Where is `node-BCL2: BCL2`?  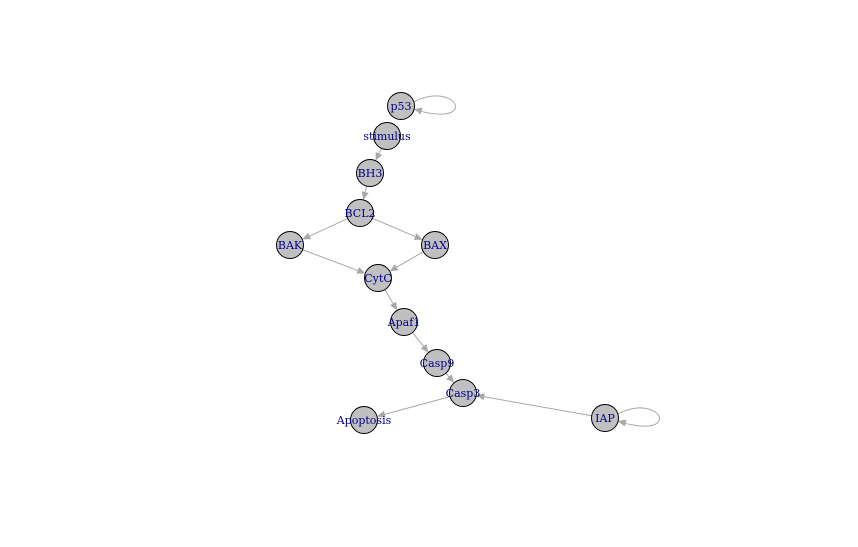 node-BCL2: BCL2 is located at coordinates (360, 213).